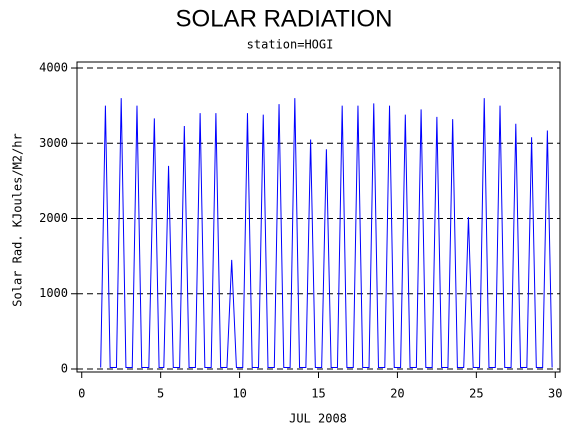 Image resolution: width=570 pixels, height=430 pixels. I want to click on x-tick-label: 5, so click(160, 394).